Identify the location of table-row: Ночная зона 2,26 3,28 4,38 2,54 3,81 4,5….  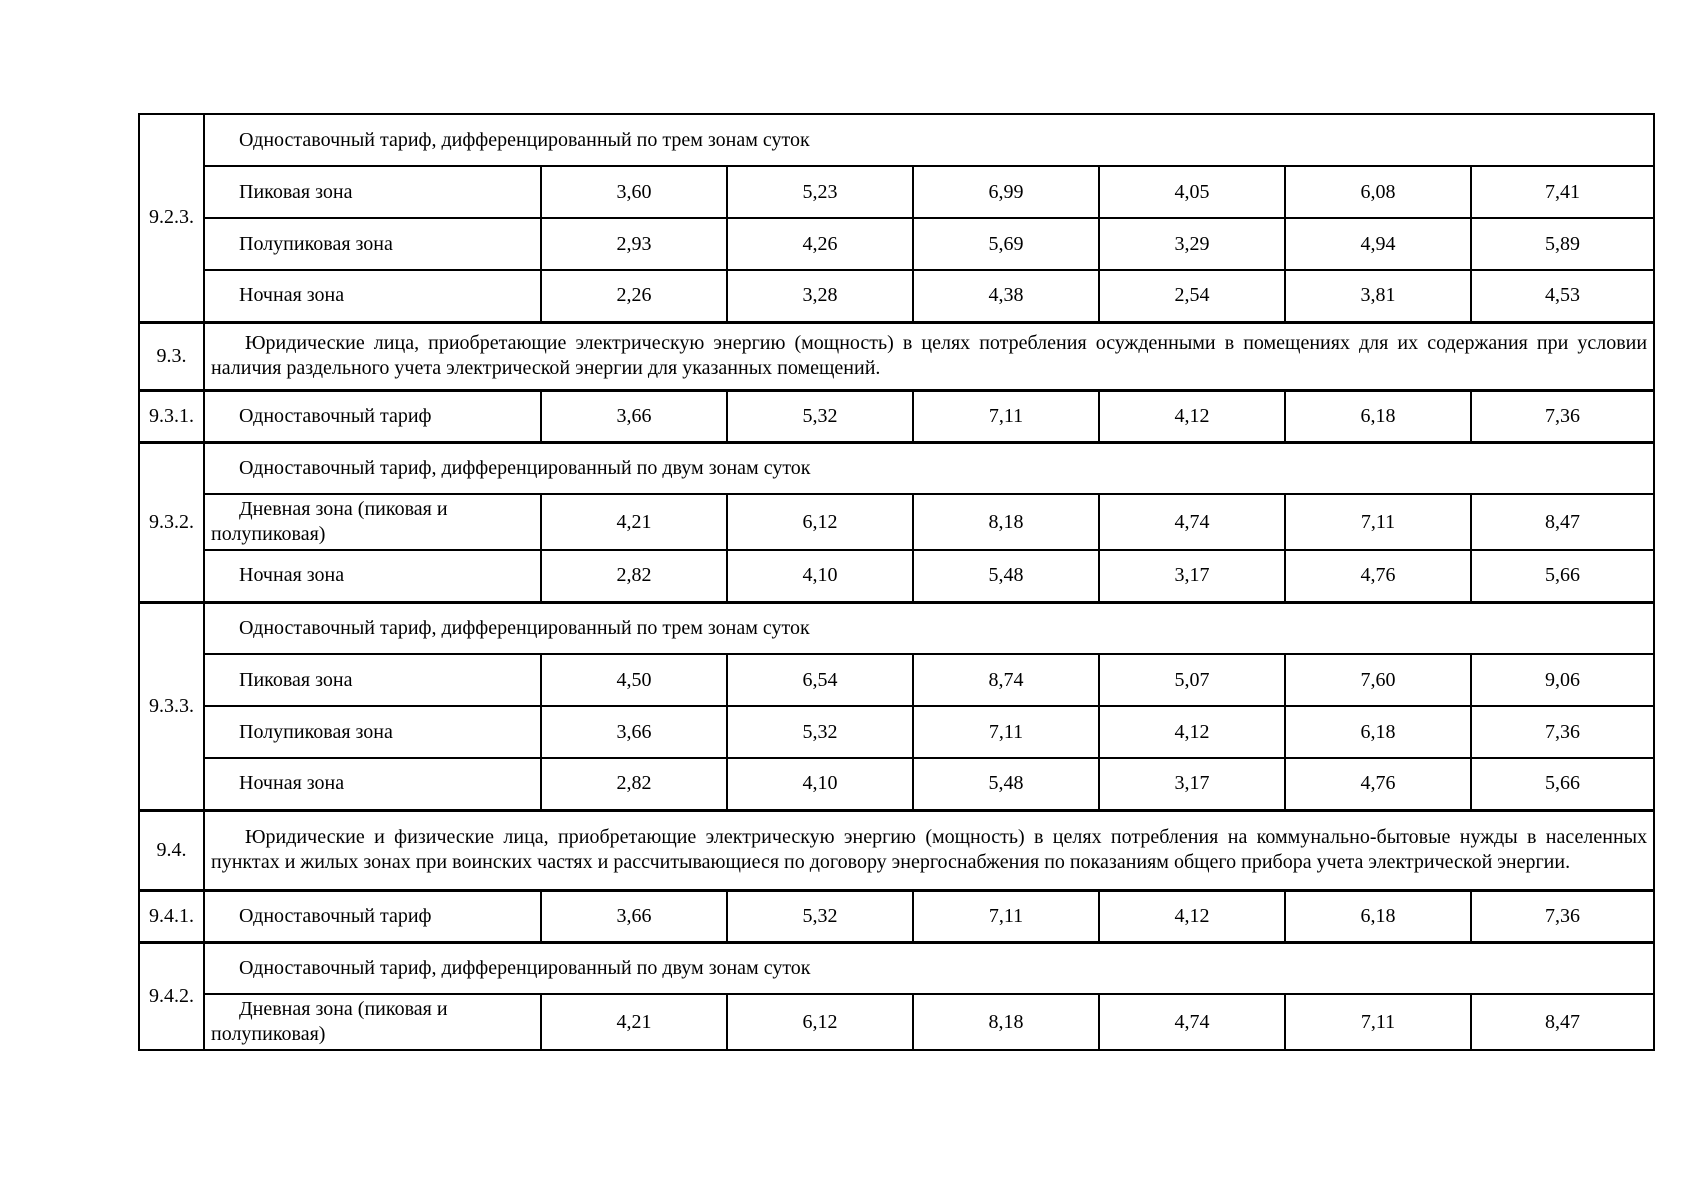
(897, 296).